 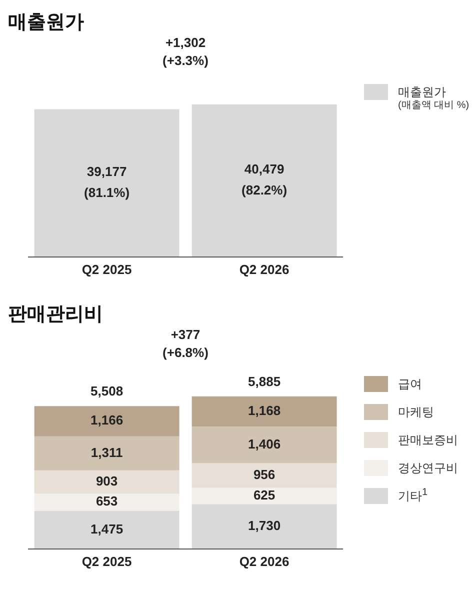 I want to click on data-label: 903, so click(x=107, y=481).